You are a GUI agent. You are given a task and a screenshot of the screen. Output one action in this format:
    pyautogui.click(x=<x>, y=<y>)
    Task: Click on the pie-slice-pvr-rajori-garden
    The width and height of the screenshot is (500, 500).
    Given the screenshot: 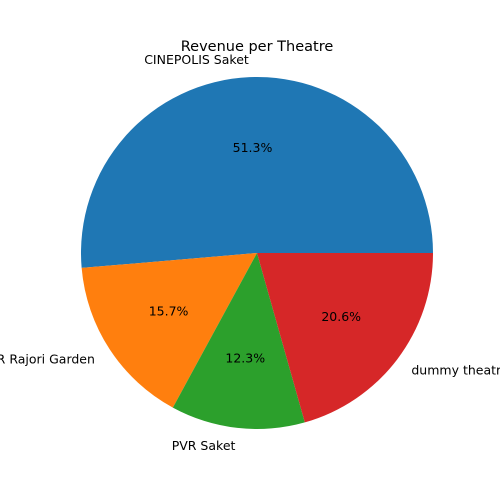 What is the action you would take?
    pyautogui.click(x=169, y=330)
    